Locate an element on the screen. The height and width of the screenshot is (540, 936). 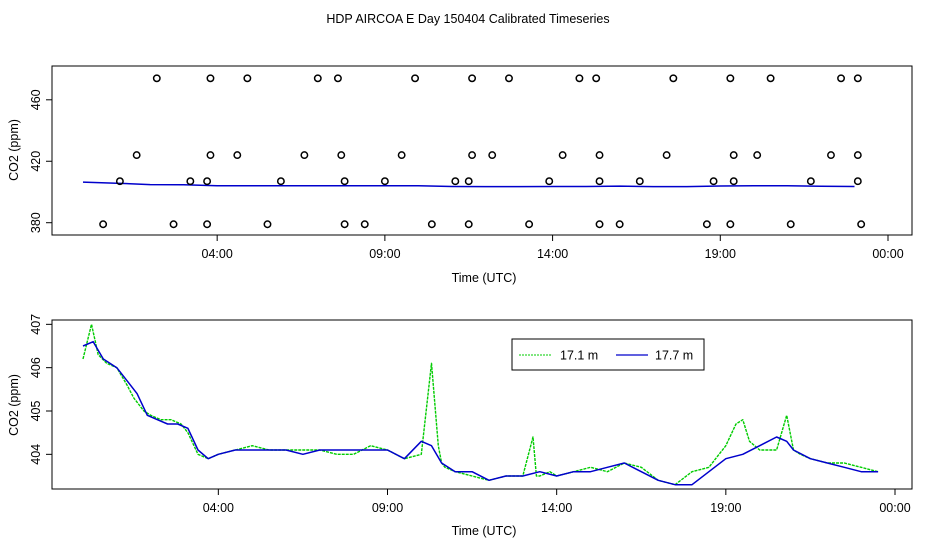
top-x-tick-label-0: 04:00 is located at coordinates (217, 254).